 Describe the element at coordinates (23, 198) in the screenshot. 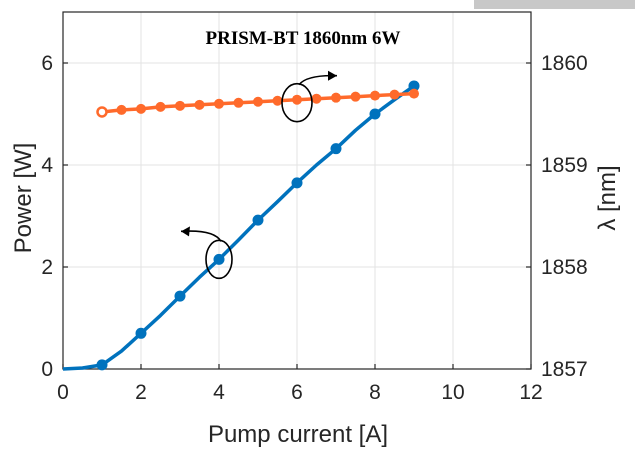

I see `y-axis-title-left: Power [W]` at that location.